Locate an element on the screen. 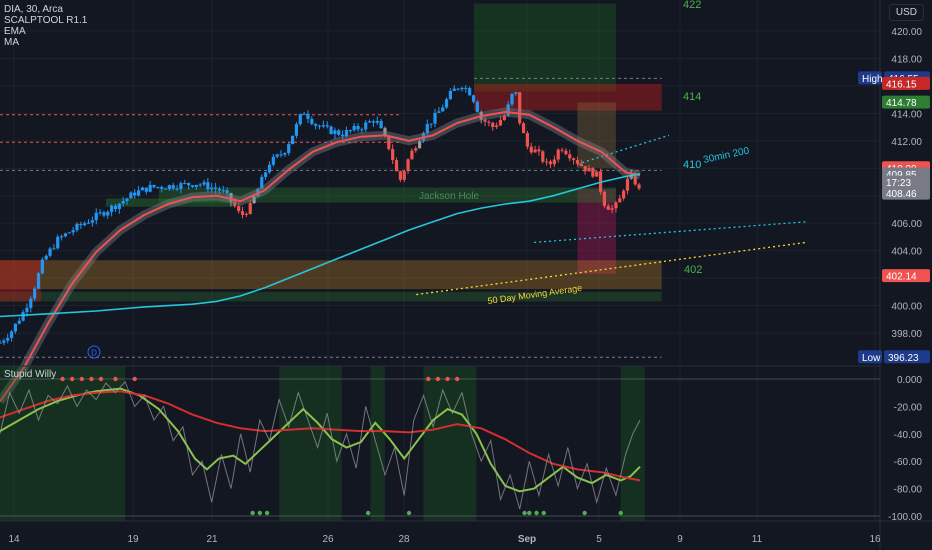  trendline-ma50 is located at coordinates (611, 268).